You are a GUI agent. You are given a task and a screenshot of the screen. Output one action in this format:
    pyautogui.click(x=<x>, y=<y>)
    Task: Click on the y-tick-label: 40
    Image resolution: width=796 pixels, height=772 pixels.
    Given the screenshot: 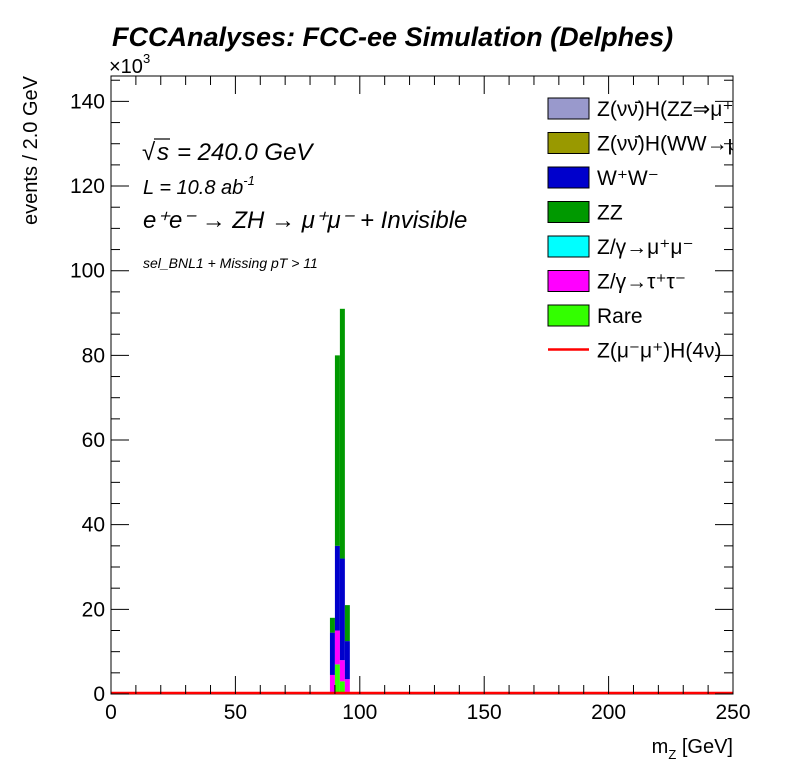 What is the action you would take?
    pyautogui.click(x=93, y=525)
    